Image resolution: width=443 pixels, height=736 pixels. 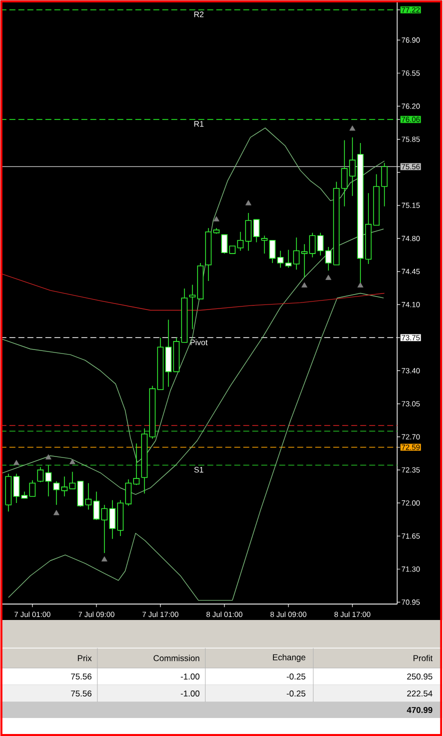 I want to click on text: Commission, so click(x=177, y=658).